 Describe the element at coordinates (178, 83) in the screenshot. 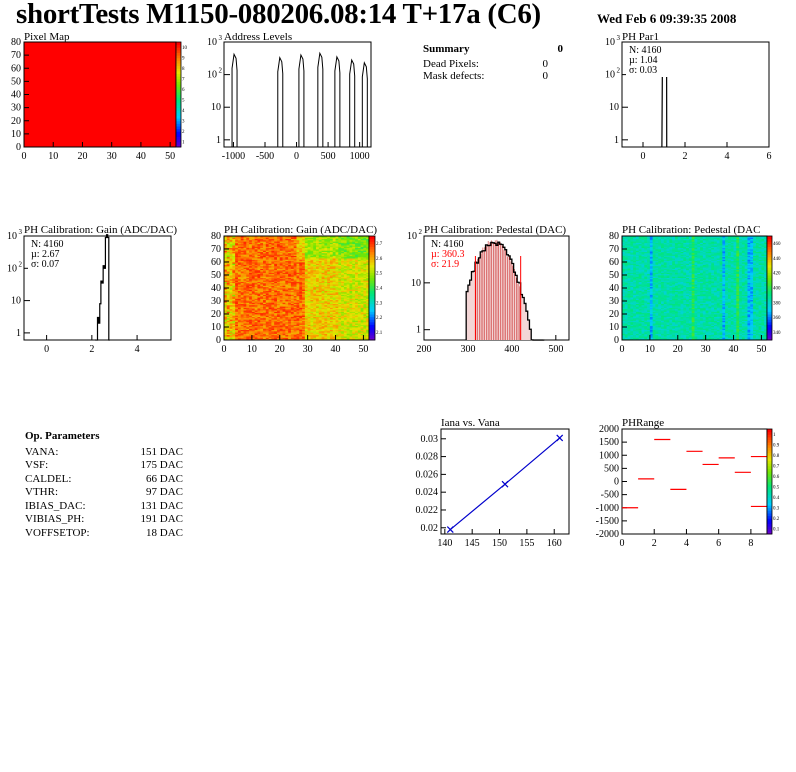

I see `pixel_map-zscale-cell` at that location.